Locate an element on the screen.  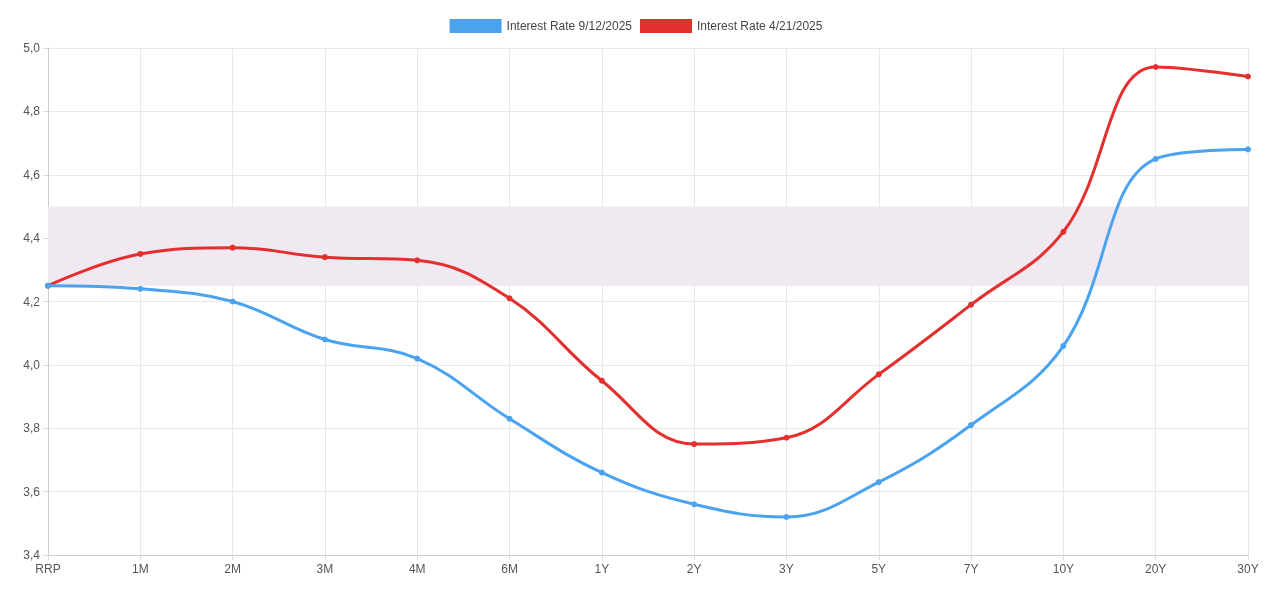
x-tick-label: RRP is located at coordinates (48, 569).